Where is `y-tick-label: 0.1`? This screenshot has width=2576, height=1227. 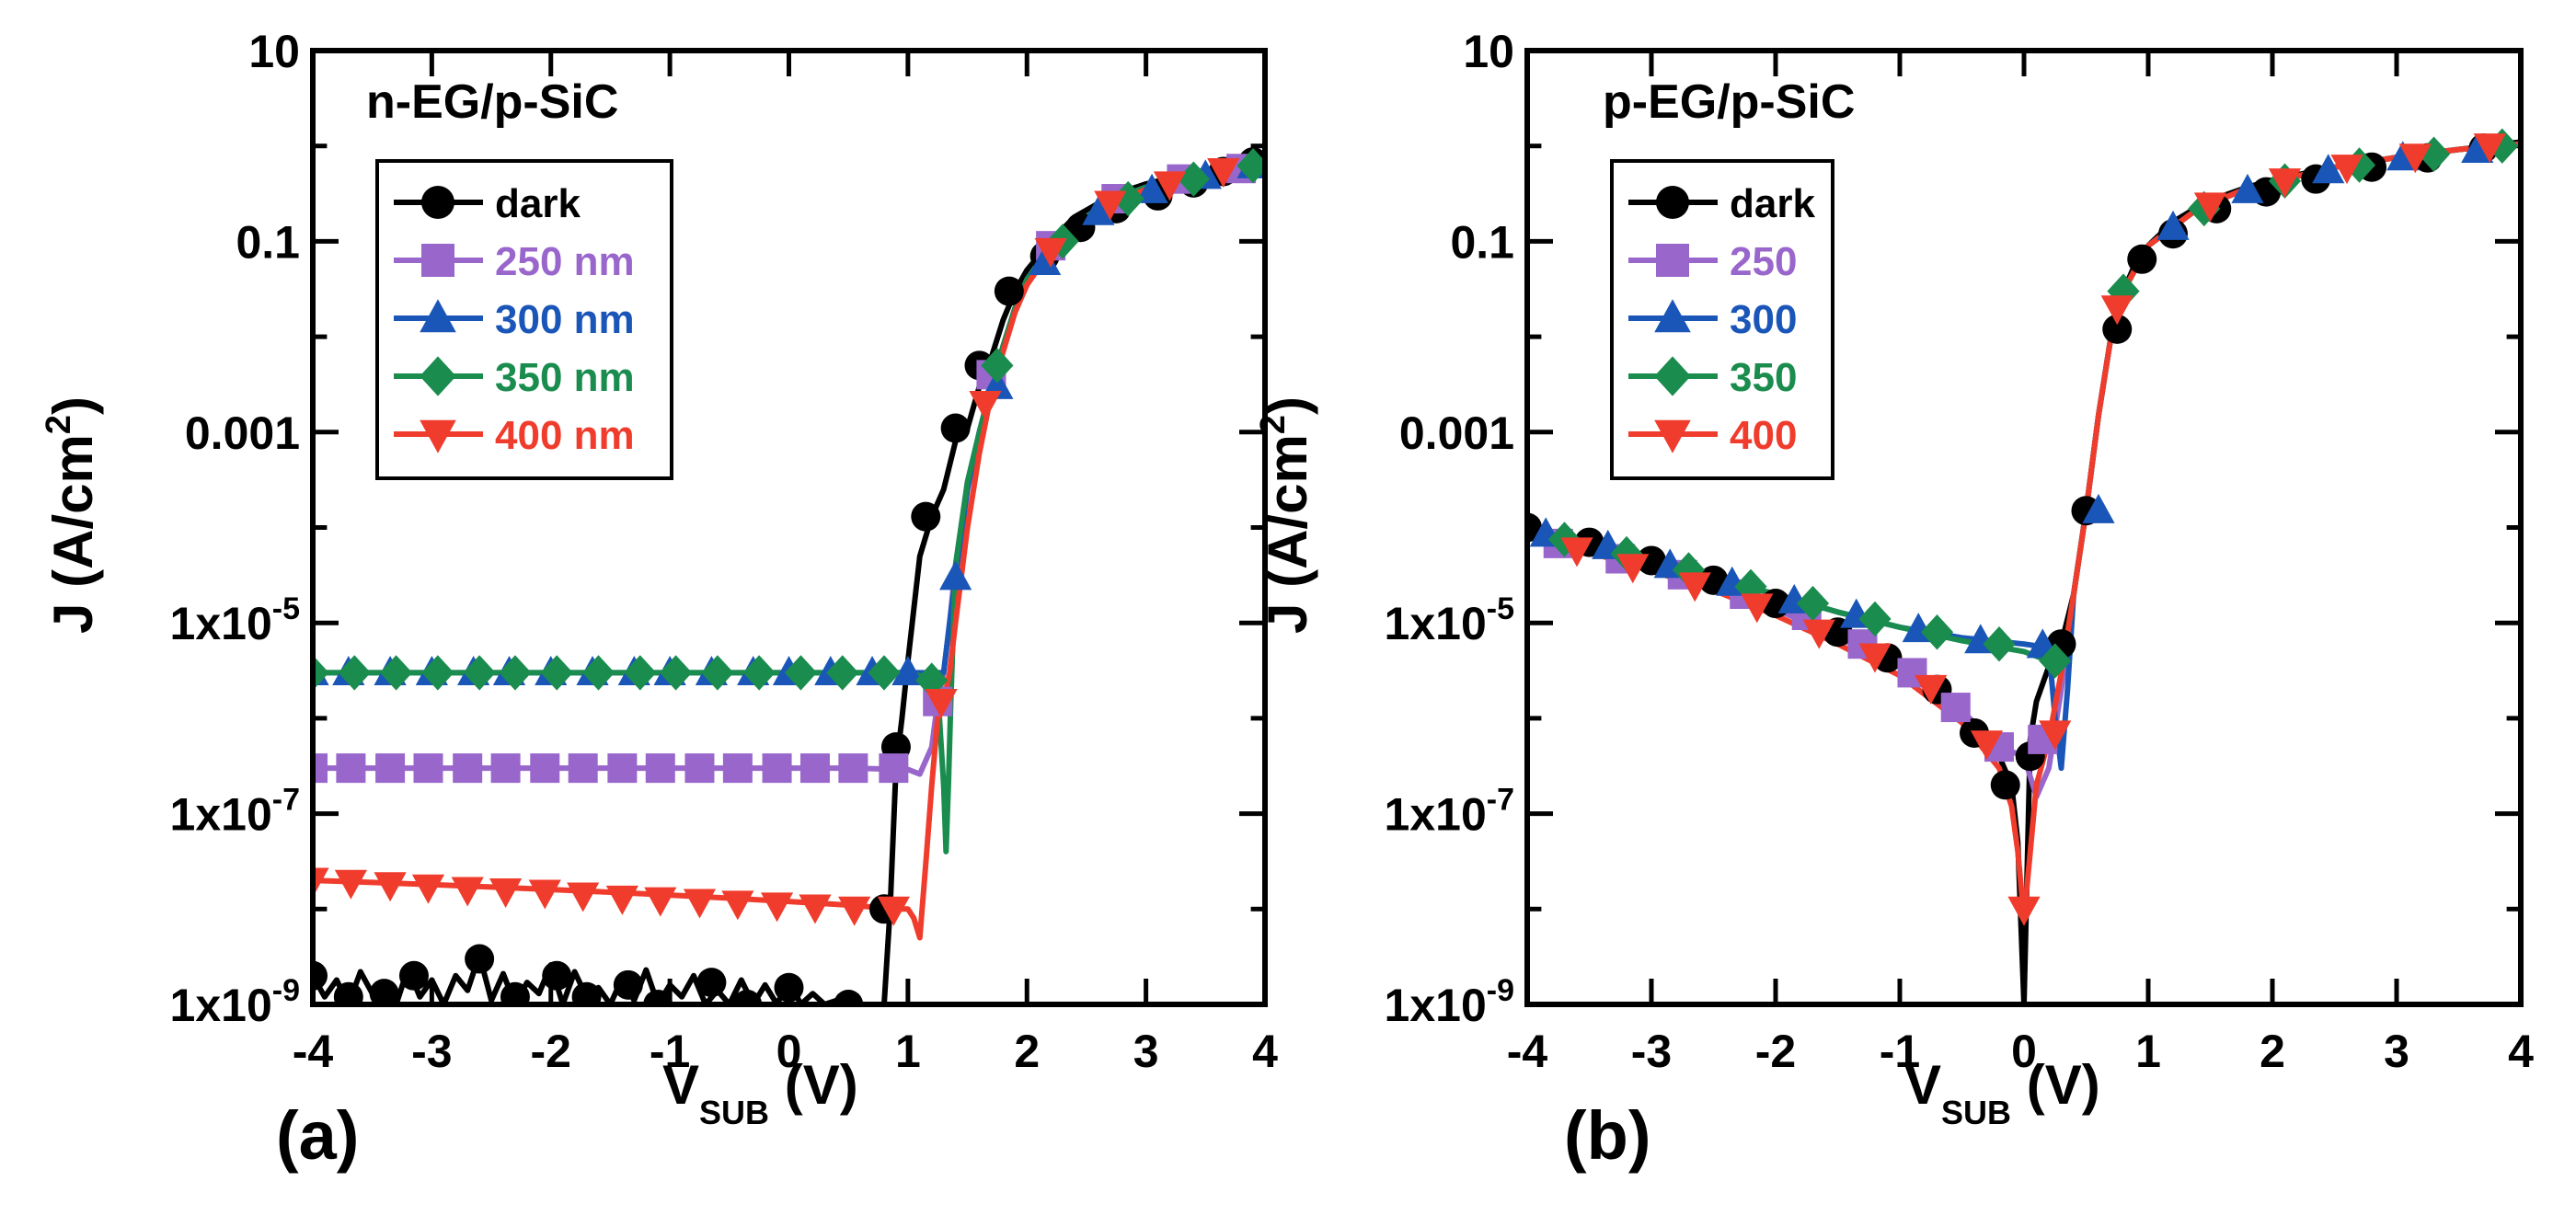 y-tick-label: 0.1 is located at coordinates (268, 242).